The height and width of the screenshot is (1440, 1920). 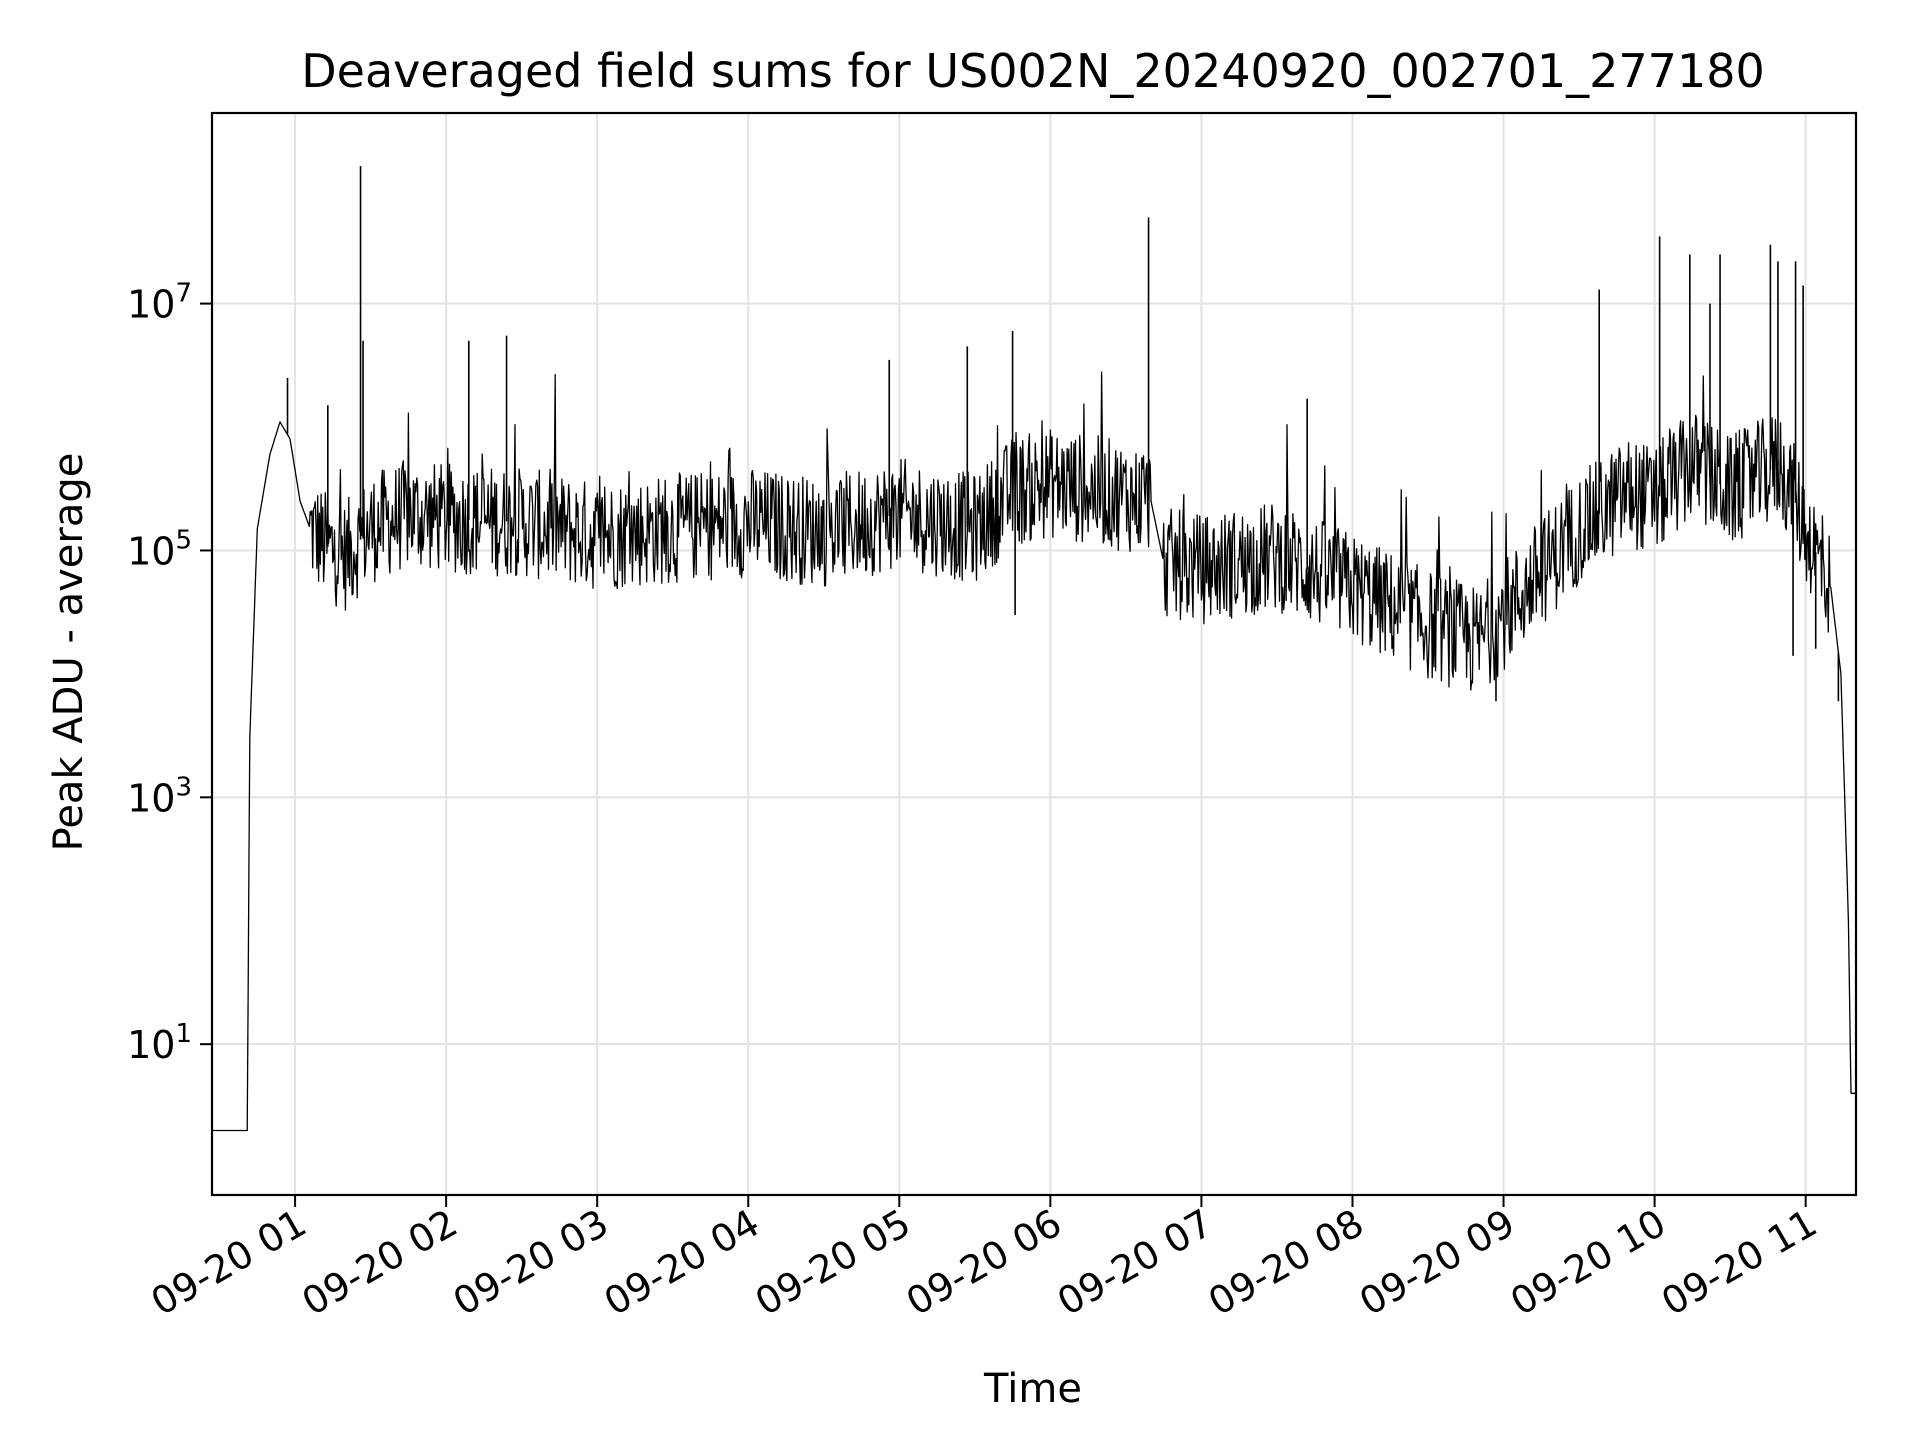 What do you see at coordinates (159, 1043) in the screenshot?
I see `y-tick-label: 101` at bounding box center [159, 1043].